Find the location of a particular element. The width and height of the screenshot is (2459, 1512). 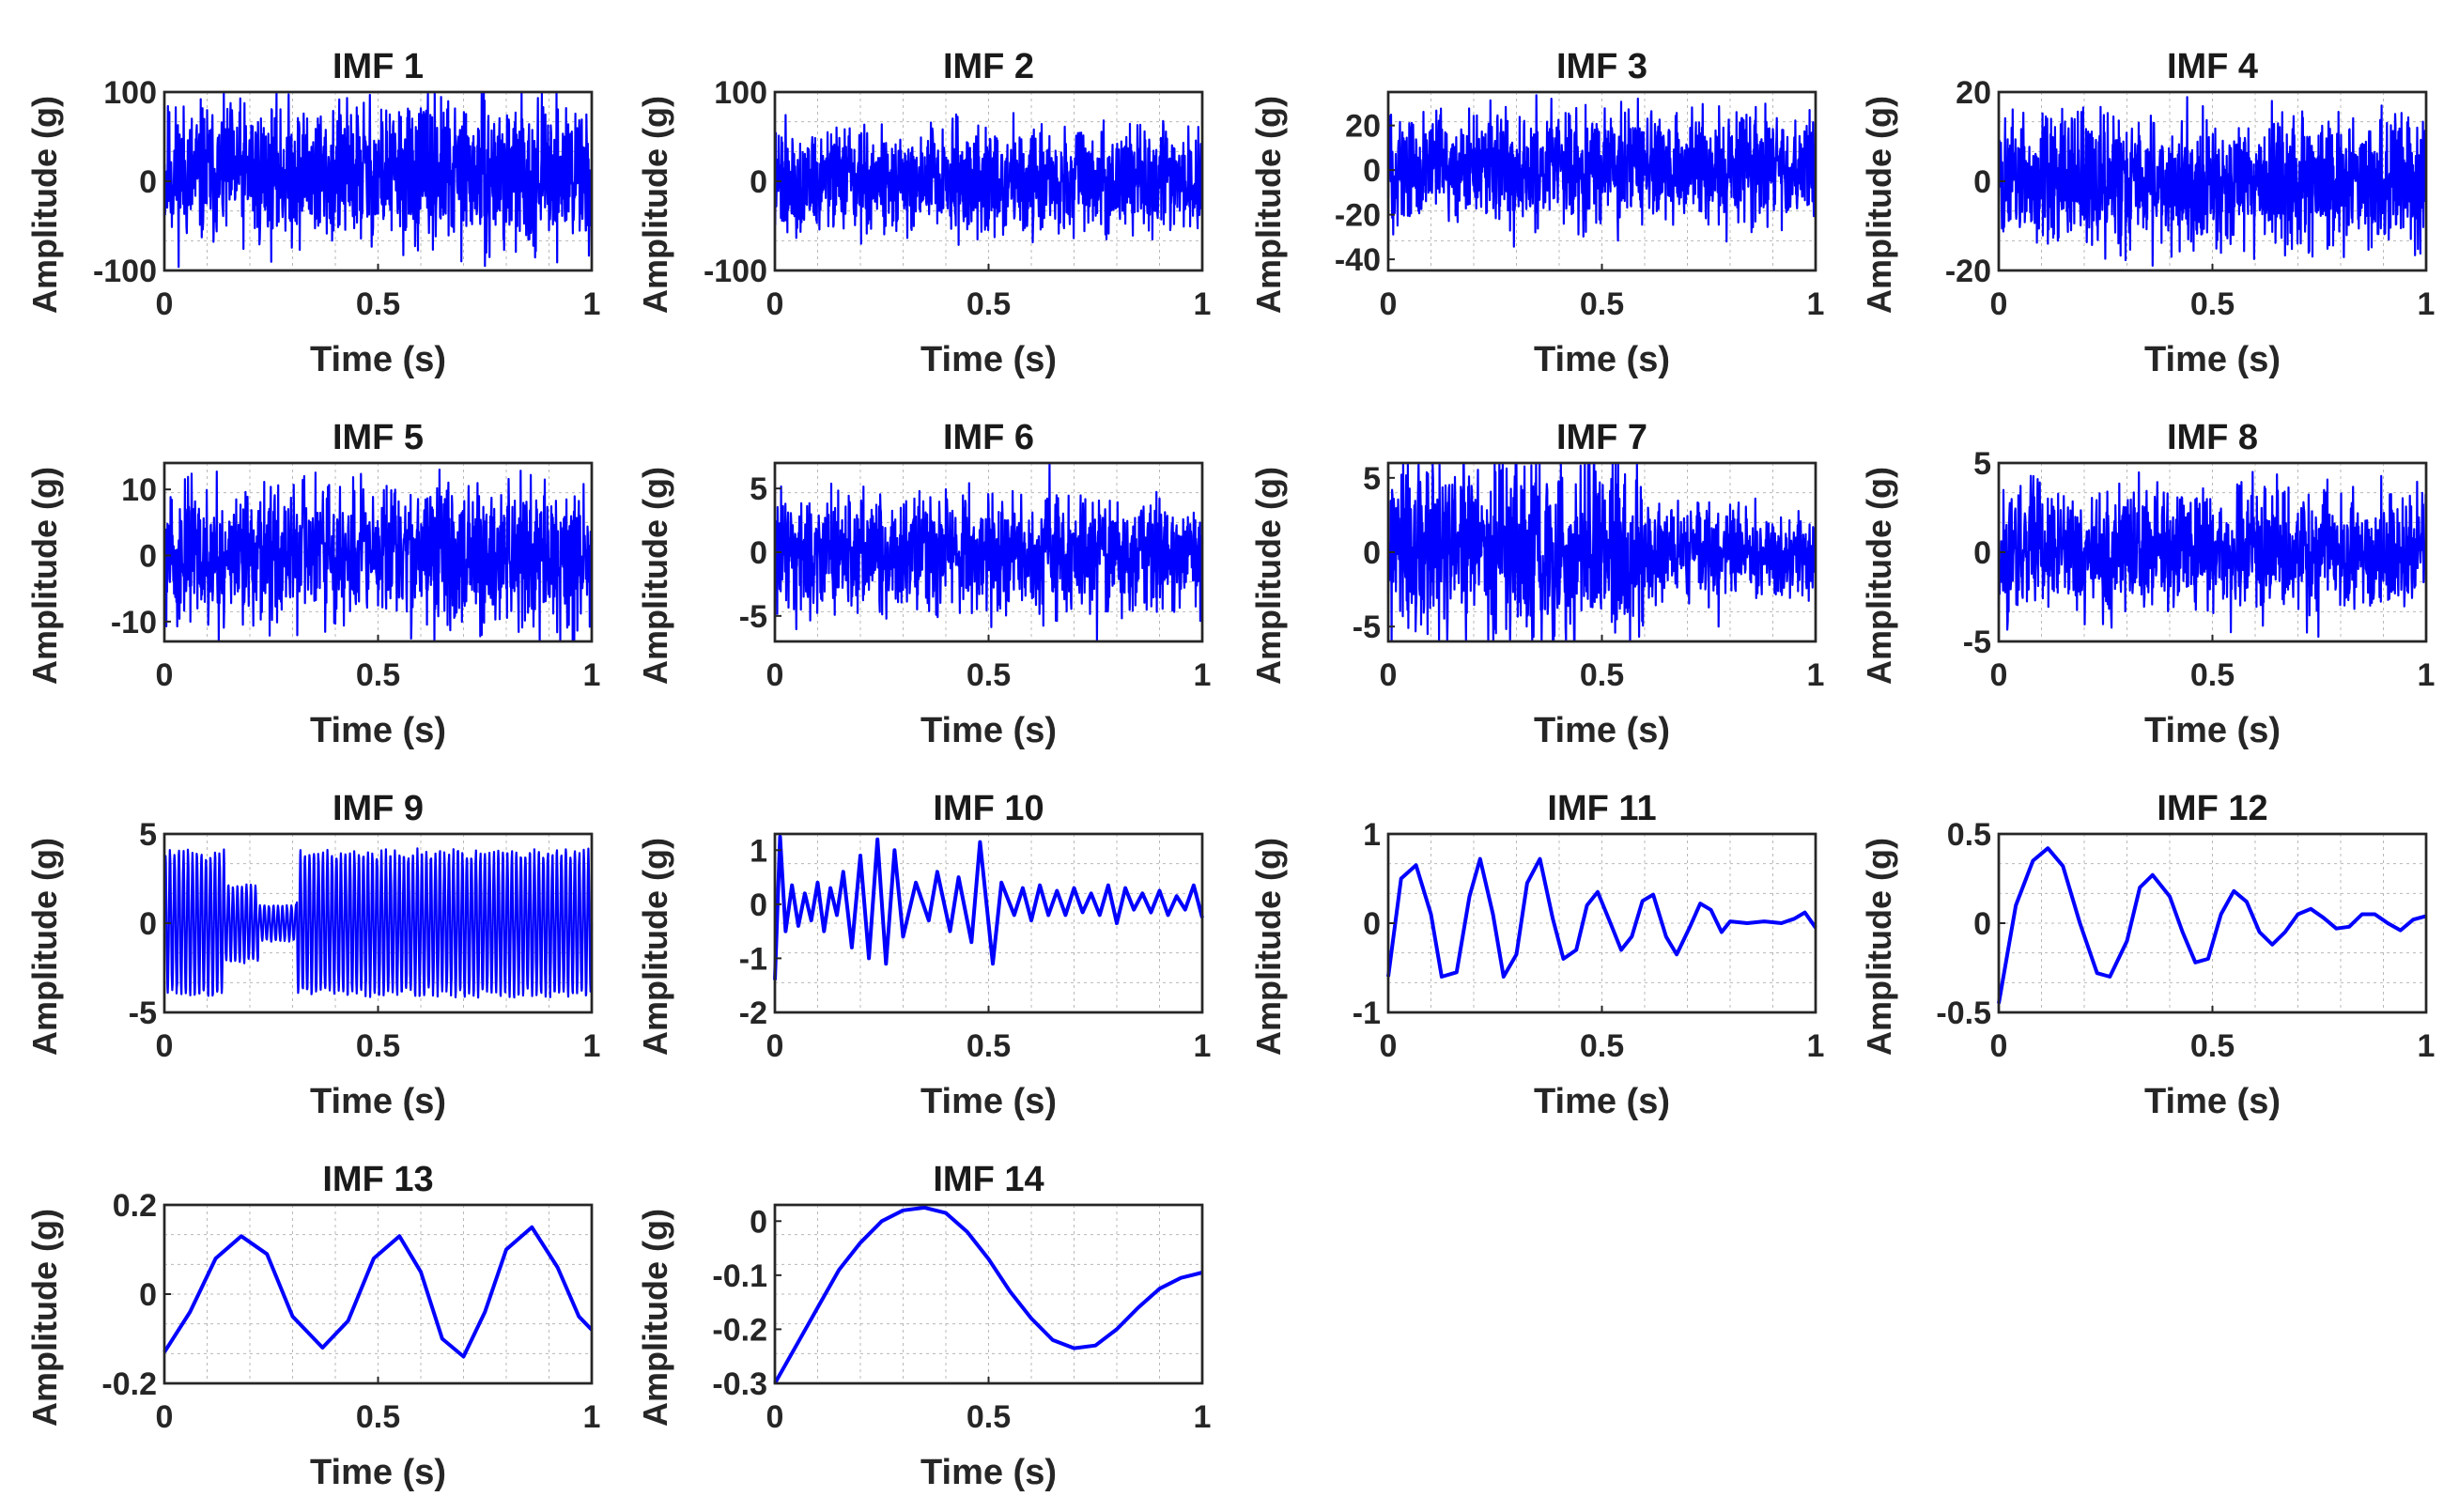

imf-10-grid is located at coordinates (988, 923).